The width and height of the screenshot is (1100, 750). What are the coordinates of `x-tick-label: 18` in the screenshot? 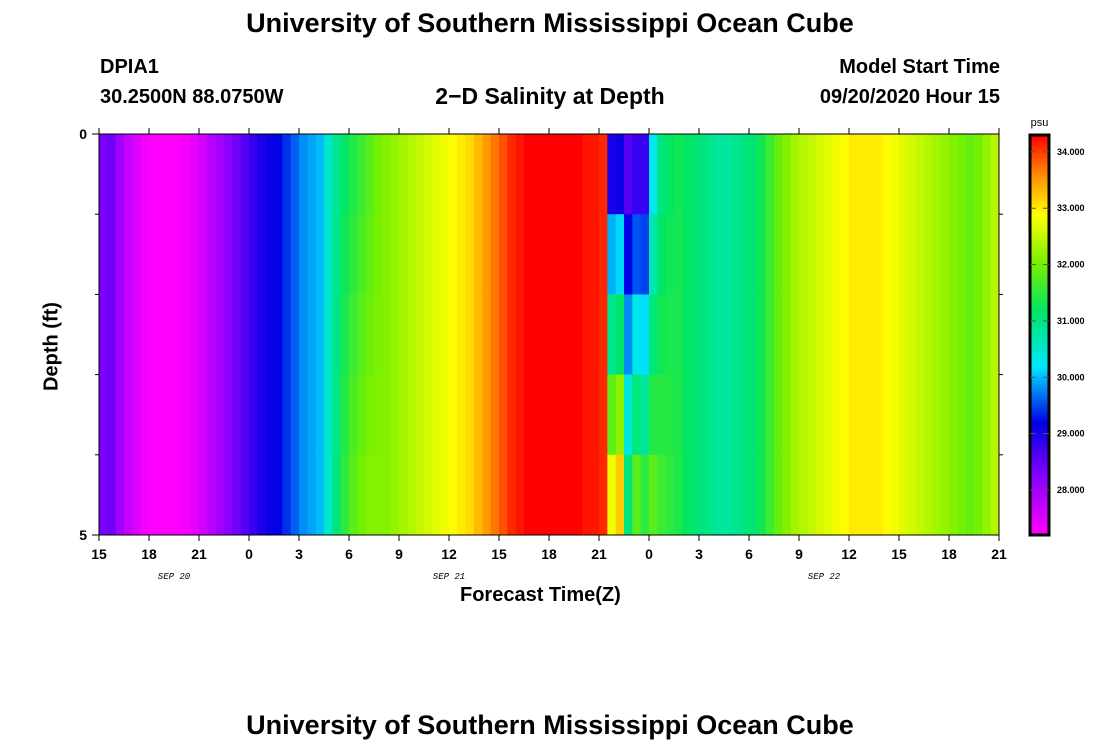 It's located at (949, 554).